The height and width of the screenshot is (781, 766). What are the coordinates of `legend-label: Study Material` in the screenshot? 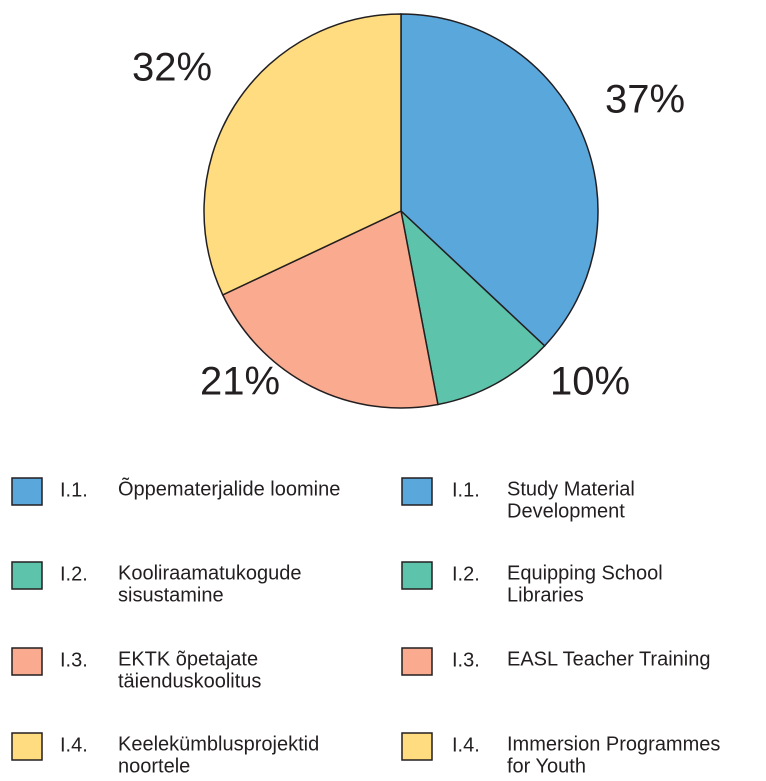 It's located at (571, 489).